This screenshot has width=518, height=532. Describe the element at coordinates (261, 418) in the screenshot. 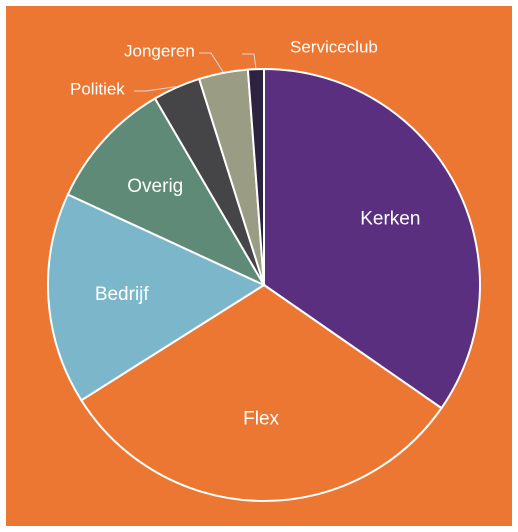

I see `slice-label-flex: Flex` at that location.